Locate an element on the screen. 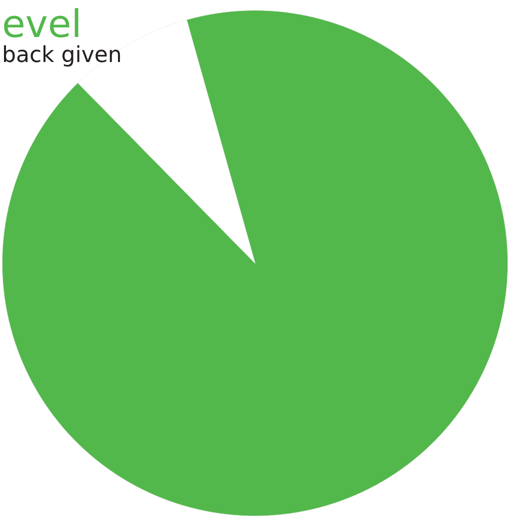 The width and height of the screenshot is (510, 516). text: back given is located at coordinates (62, 55).